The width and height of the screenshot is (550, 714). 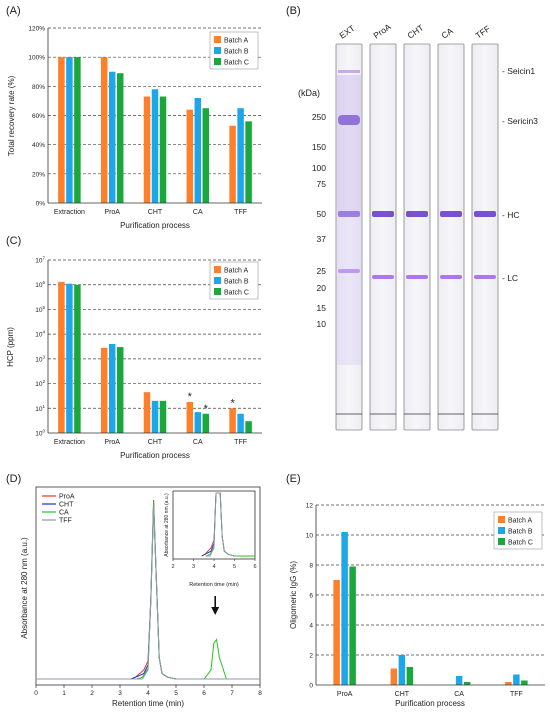 I want to click on inset-x-tick-label: 3, so click(x=193, y=567).